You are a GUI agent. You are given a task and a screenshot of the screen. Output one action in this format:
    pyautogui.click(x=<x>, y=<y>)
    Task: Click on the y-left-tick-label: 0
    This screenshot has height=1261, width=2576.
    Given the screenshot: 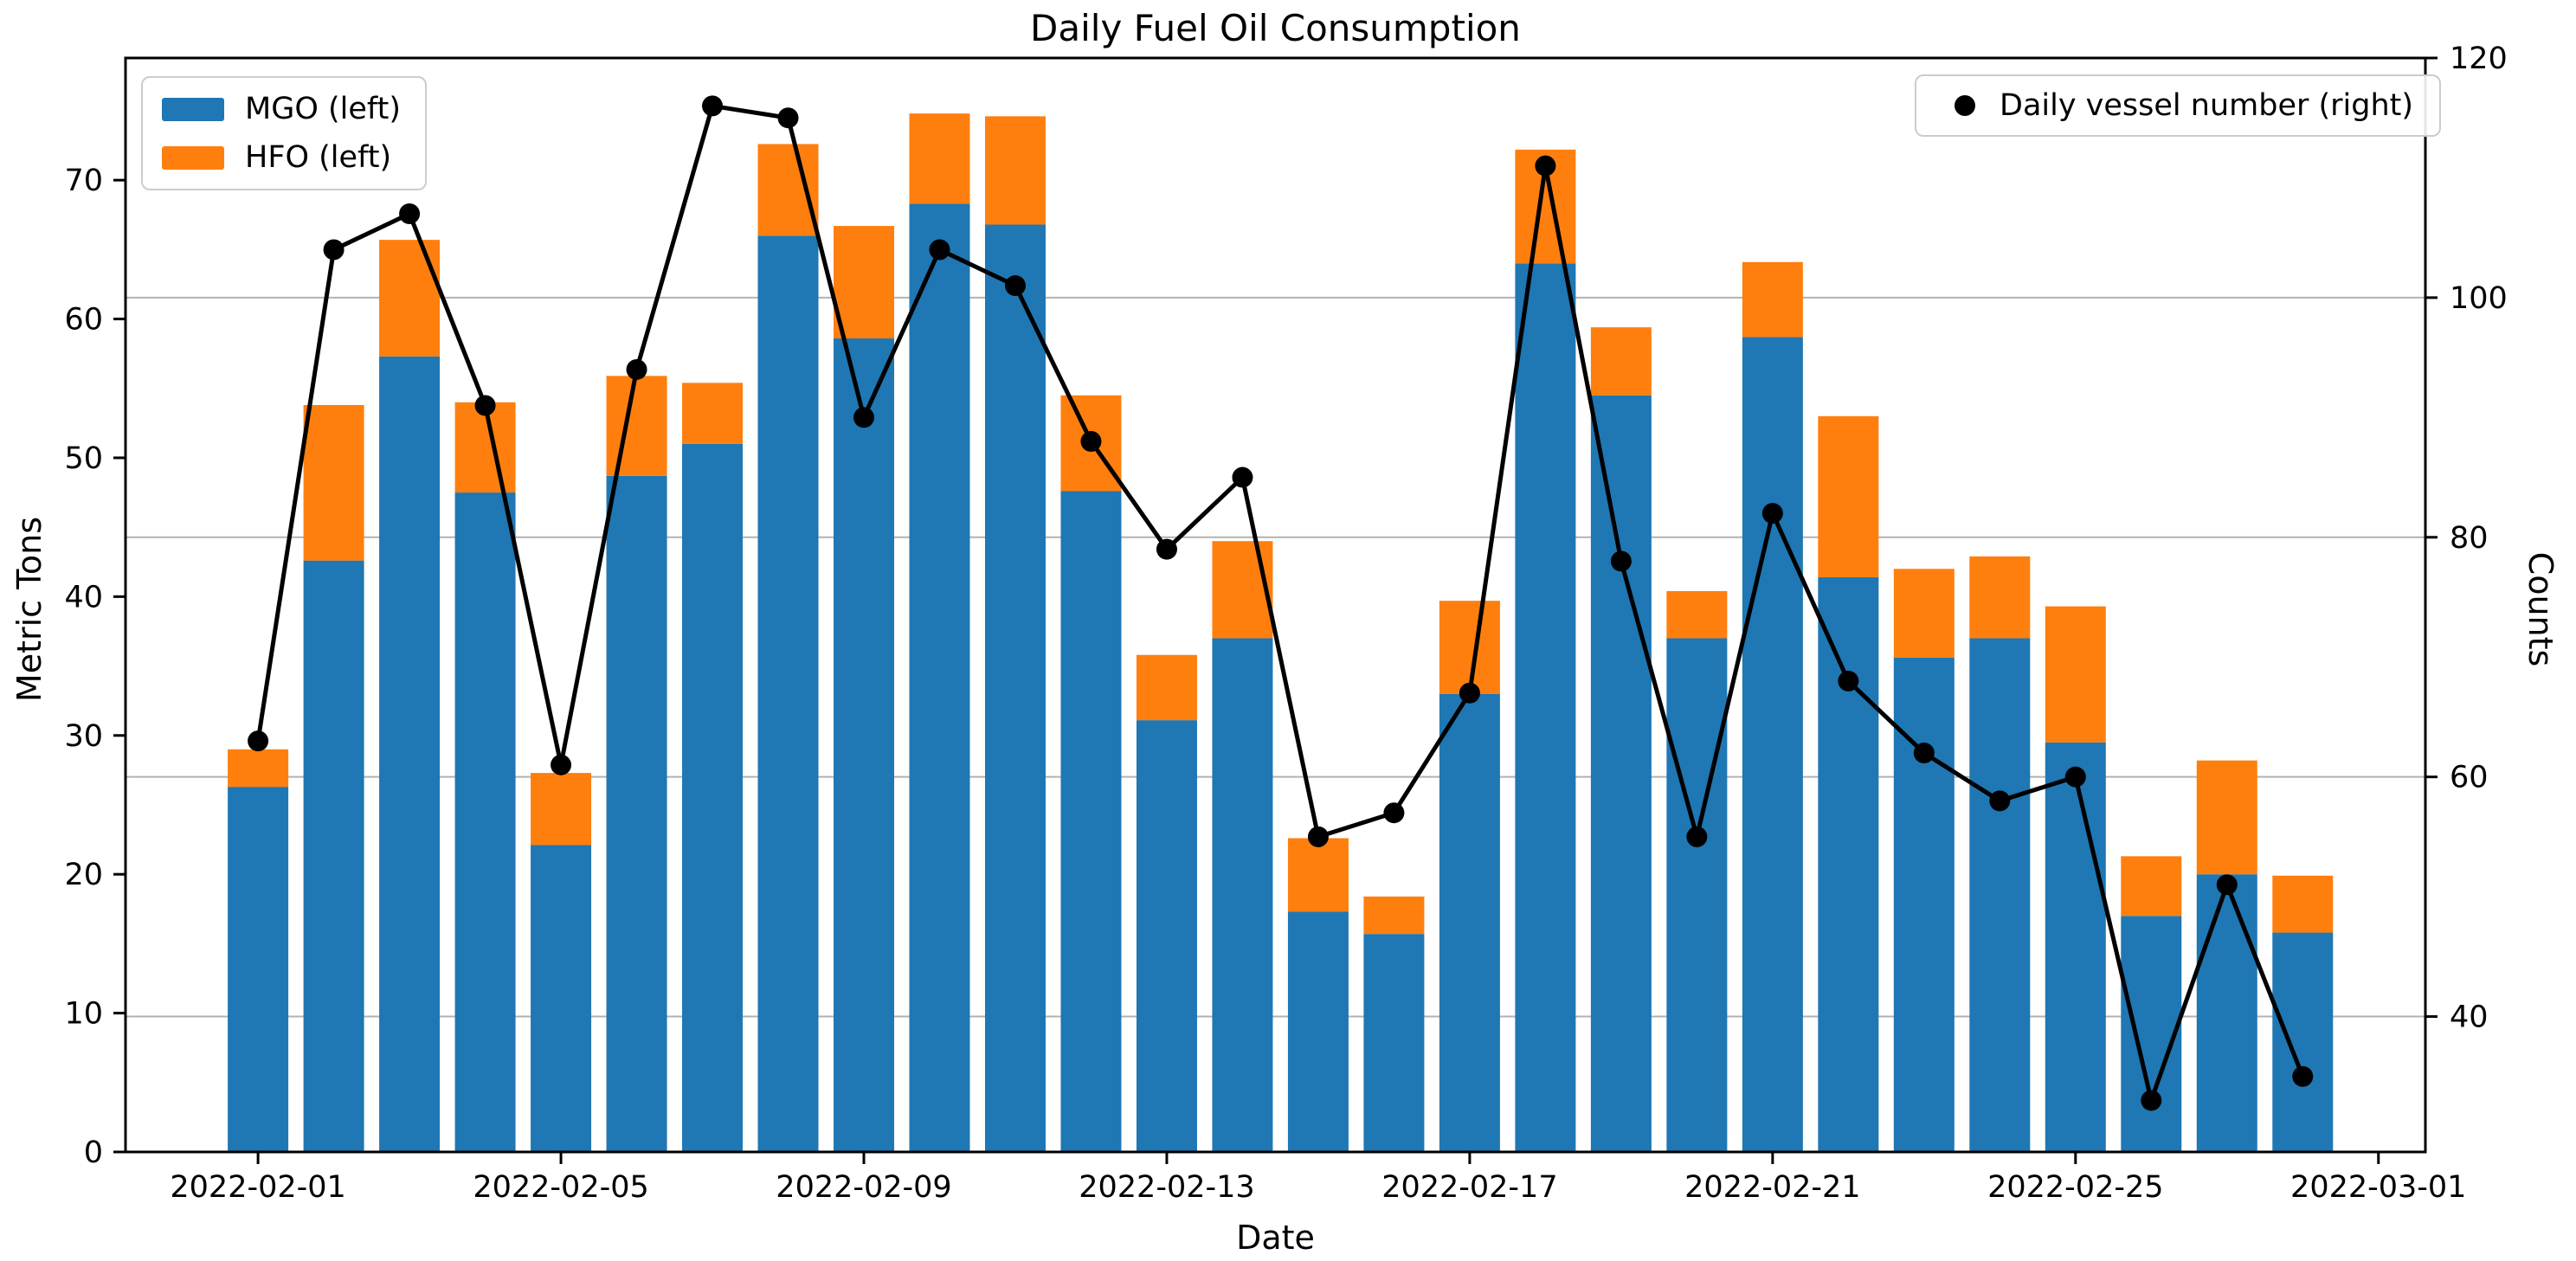 What is the action you would take?
    pyautogui.click(x=93, y=1153)
    